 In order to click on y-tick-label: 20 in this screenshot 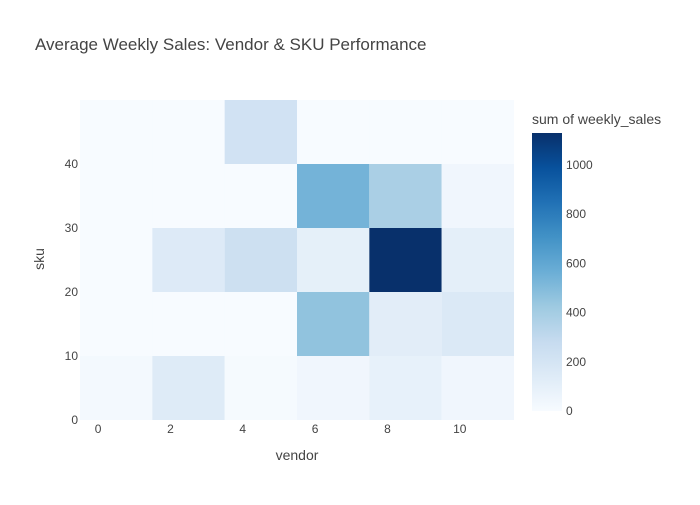, I will do `click(72, 292)`.